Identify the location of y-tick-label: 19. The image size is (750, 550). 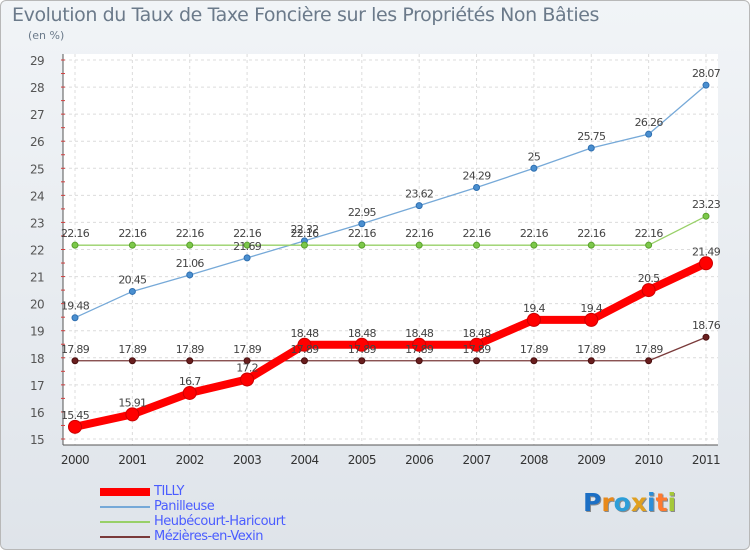
(37, 332).